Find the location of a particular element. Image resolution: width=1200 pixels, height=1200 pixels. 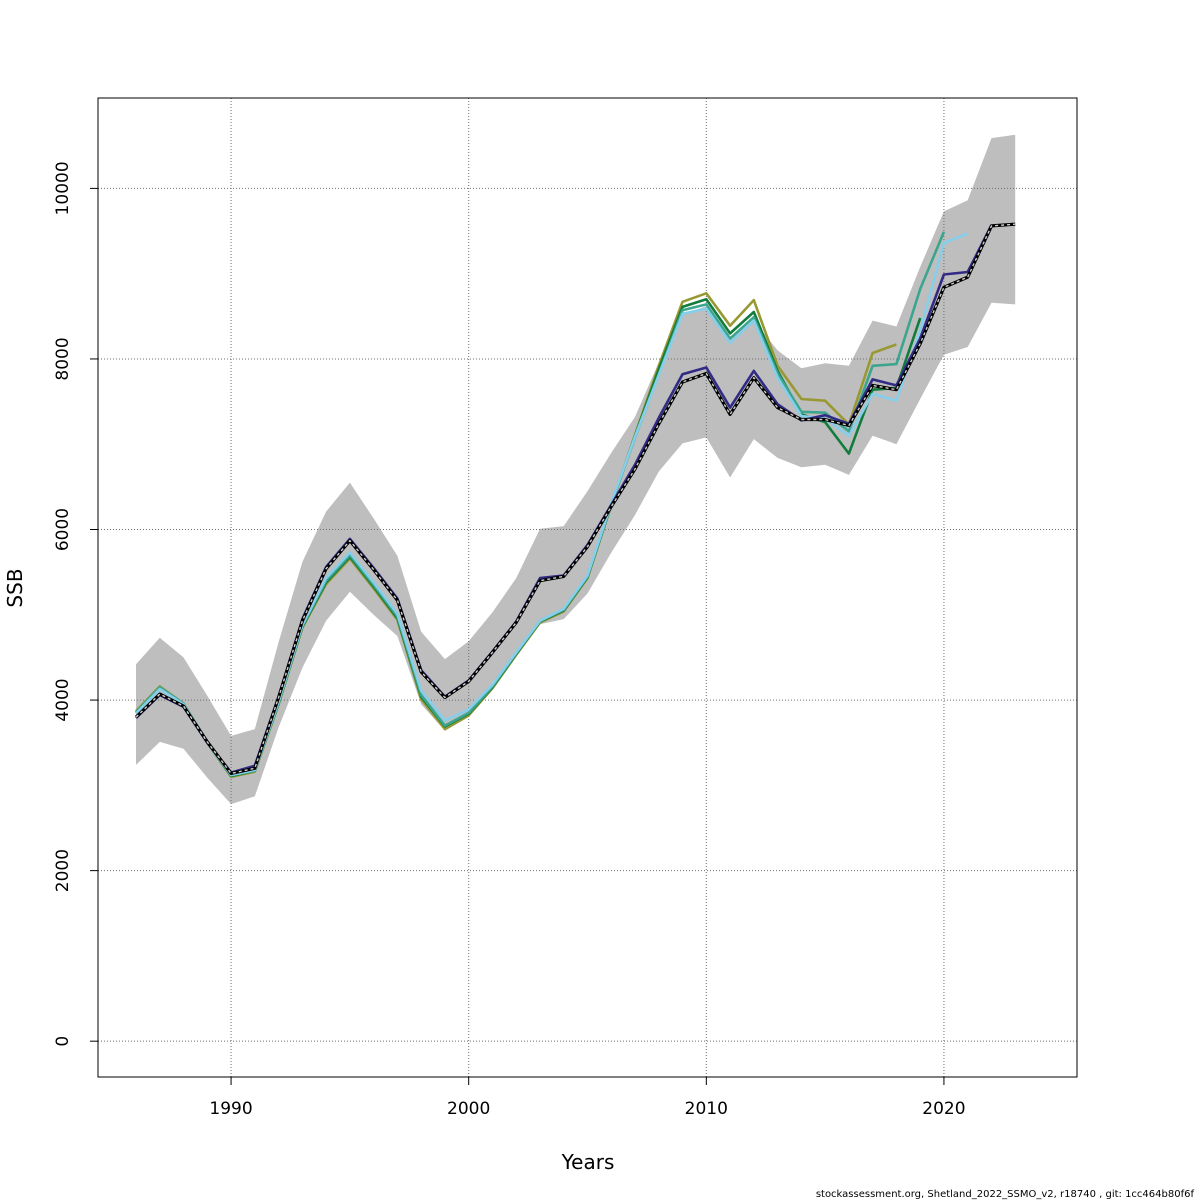

x-axis-title: Years is located at coordinates (588, 1162).